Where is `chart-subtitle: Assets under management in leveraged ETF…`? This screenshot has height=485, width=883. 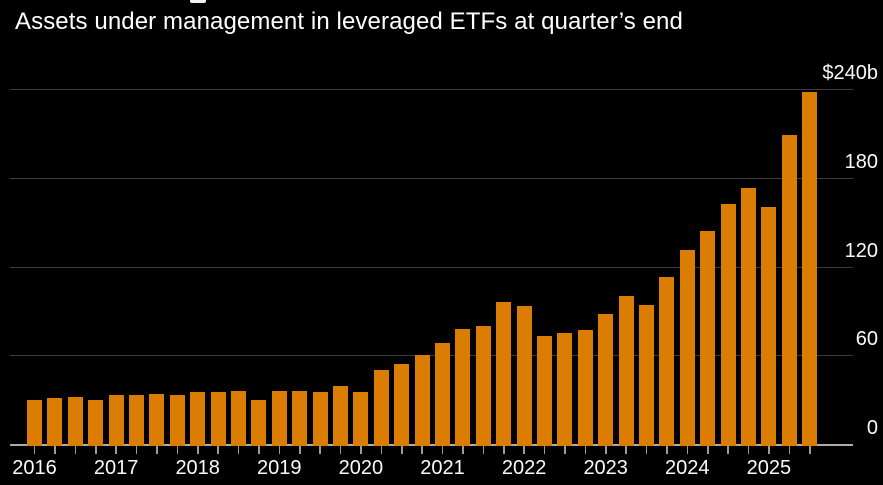 chart-subtitle: Assets under management in leveraged ETF… is located at coordinates (349, 21).